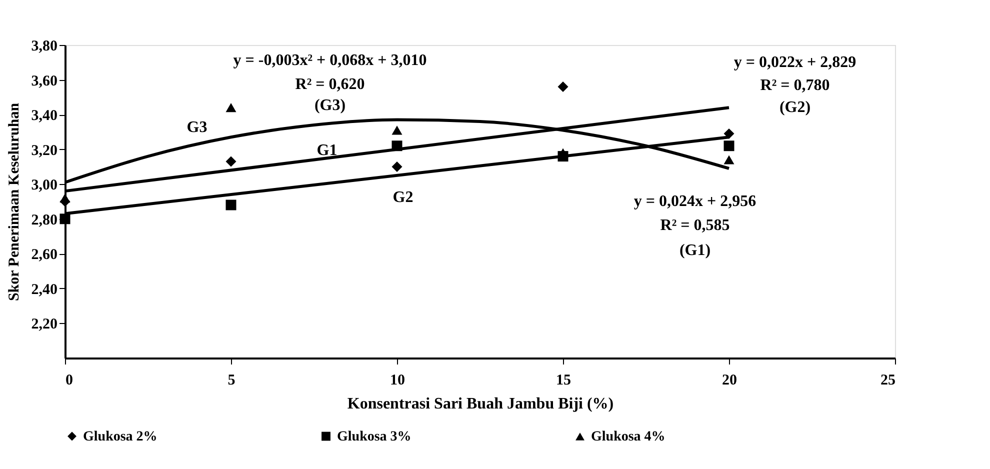 This screenshot has width=990, height=469. Describe the element at coordinates (330, 84) in the screenshot. I see `annotation: R² = 0,620` at that location.